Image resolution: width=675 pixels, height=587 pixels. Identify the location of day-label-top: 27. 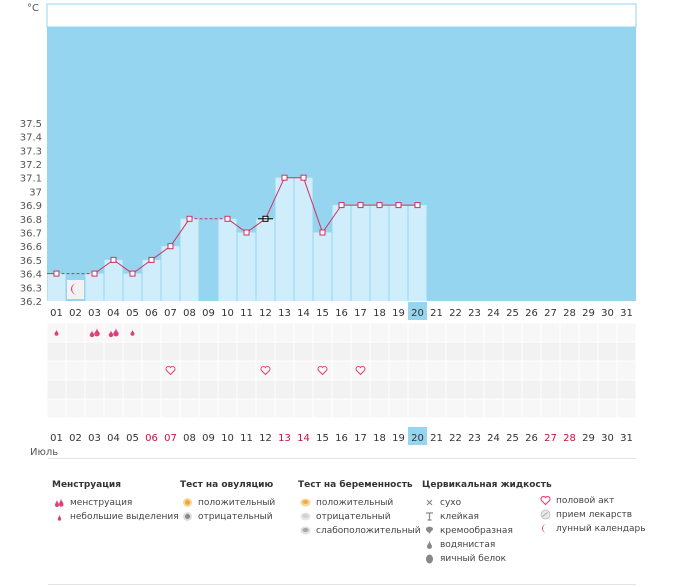
(550, 313).